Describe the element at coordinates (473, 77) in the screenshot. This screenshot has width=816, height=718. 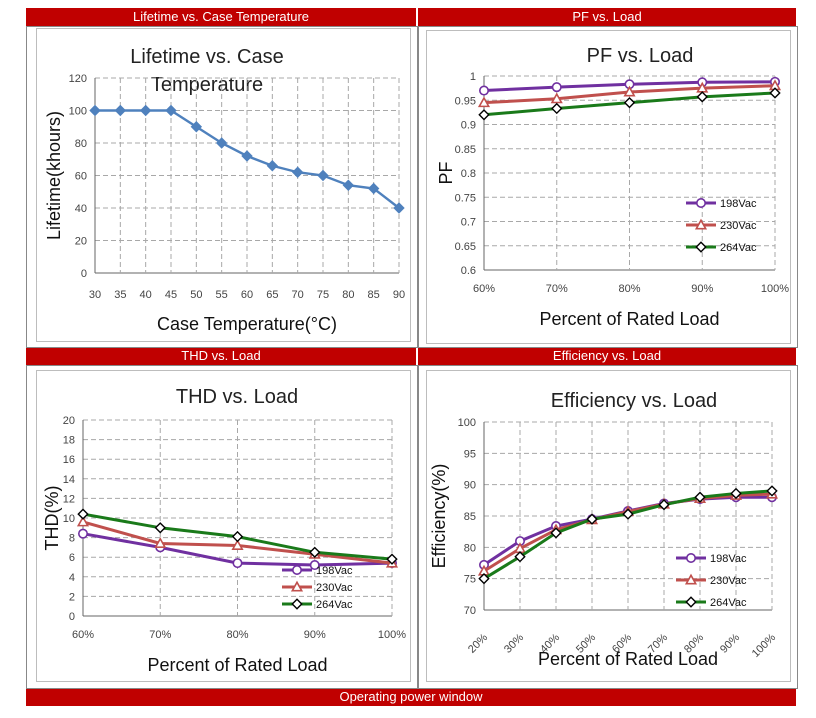
I see `y-tick-label: 1` at that location.